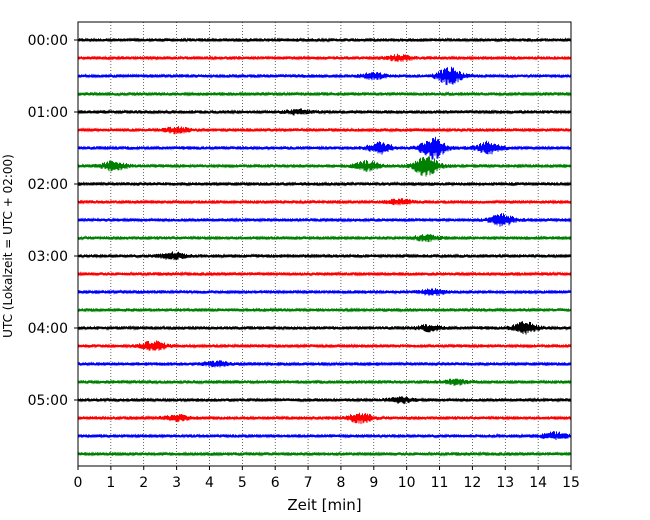 The height and width of the screenshot is (520, 650). I want to click on y-tick-label: 01:00, so click(48, 113).